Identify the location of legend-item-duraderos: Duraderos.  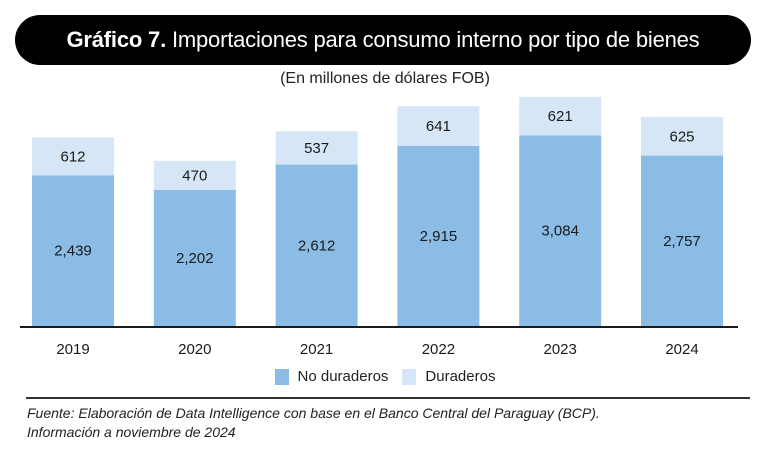
(448, 376).